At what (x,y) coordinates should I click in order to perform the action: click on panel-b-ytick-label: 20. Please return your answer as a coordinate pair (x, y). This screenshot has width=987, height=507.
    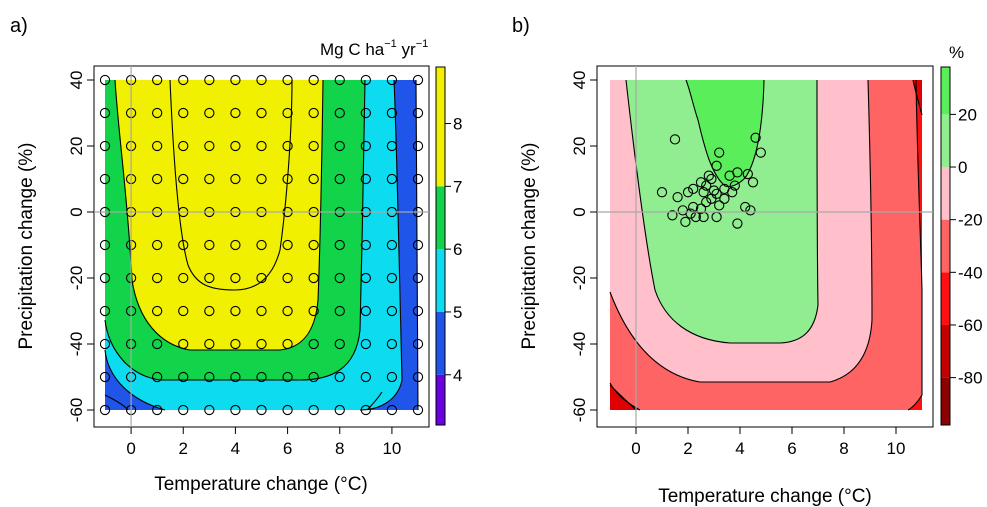
    Looking at the image, I should click on (579, 146).